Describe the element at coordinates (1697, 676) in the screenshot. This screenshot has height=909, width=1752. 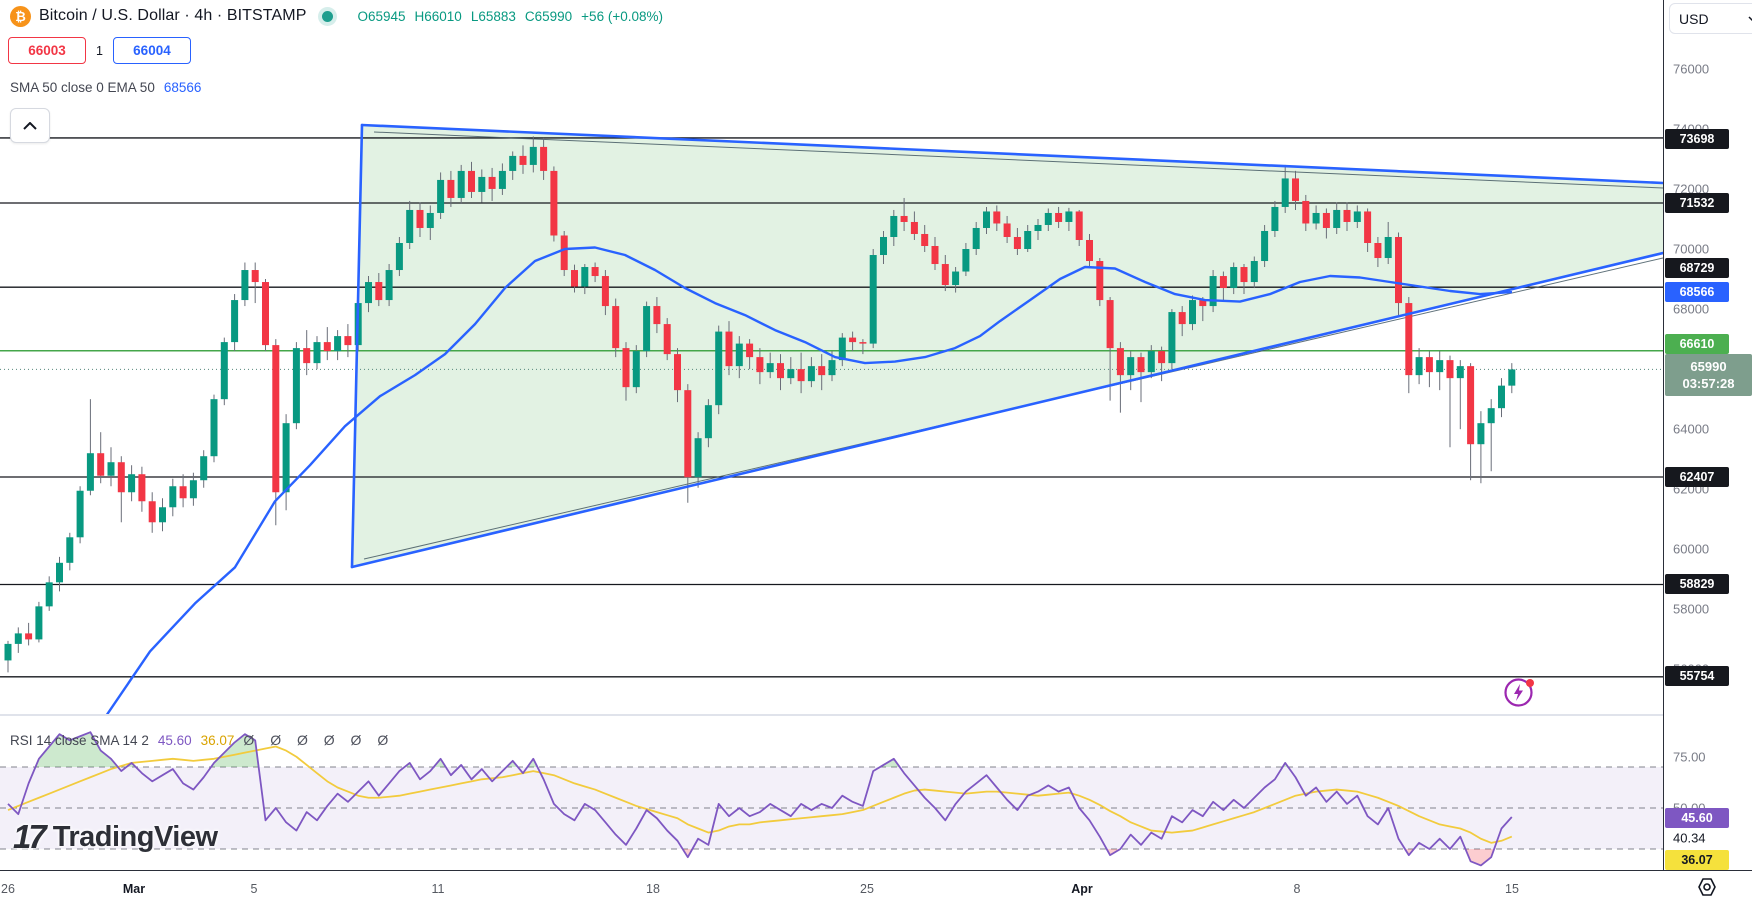
I see `price-badge: 55754` at that location.